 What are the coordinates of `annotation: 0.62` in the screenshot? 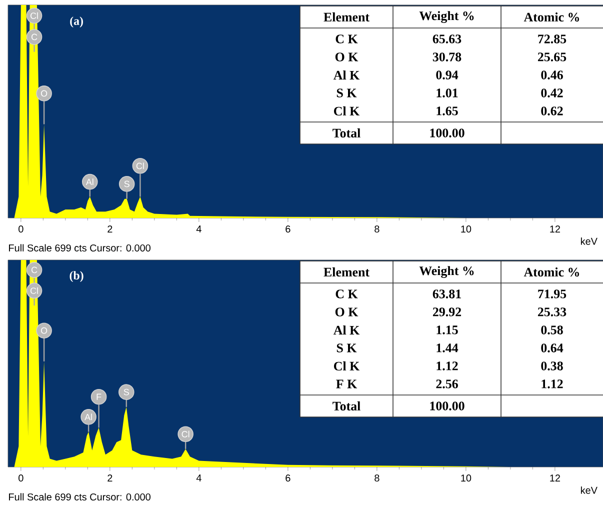 It's located at (552, 111).